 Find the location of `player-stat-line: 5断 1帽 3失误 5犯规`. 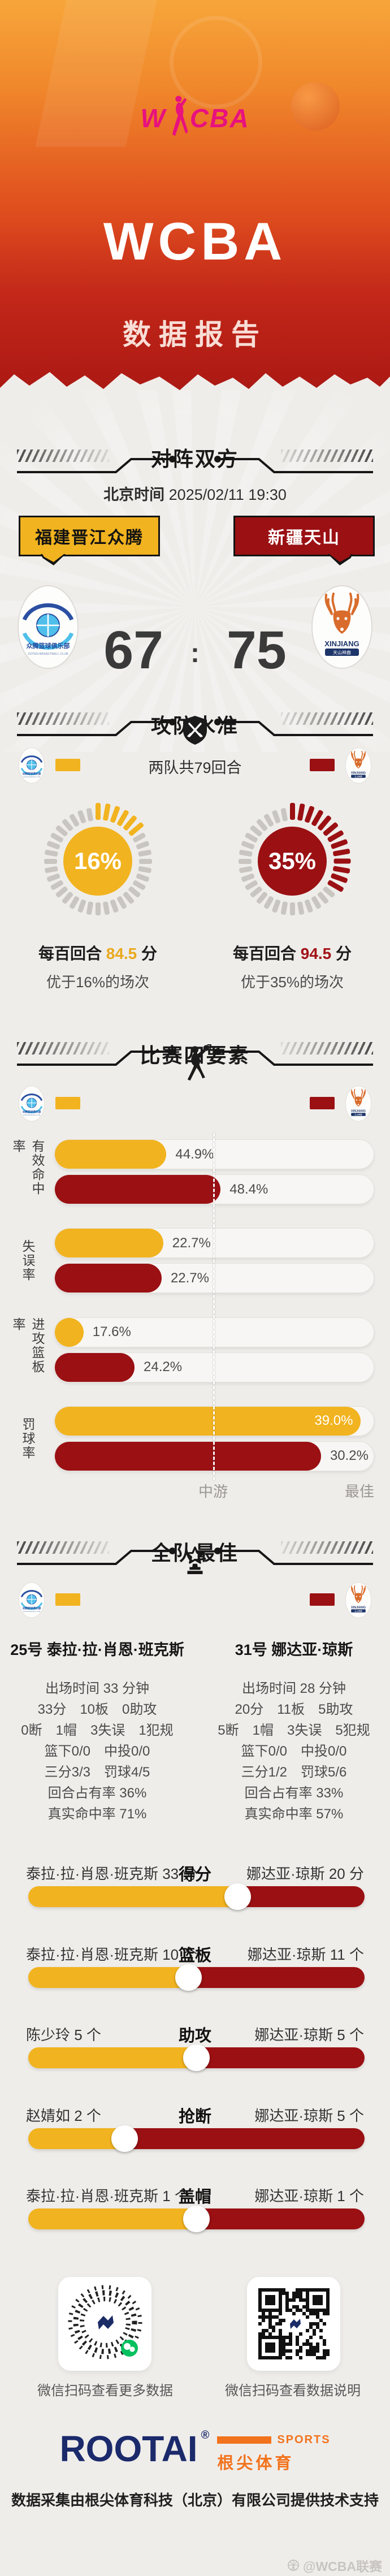

player-stat-line: 5断 1帽 3失误 5犯规 is located at coordinates (294, 1730).